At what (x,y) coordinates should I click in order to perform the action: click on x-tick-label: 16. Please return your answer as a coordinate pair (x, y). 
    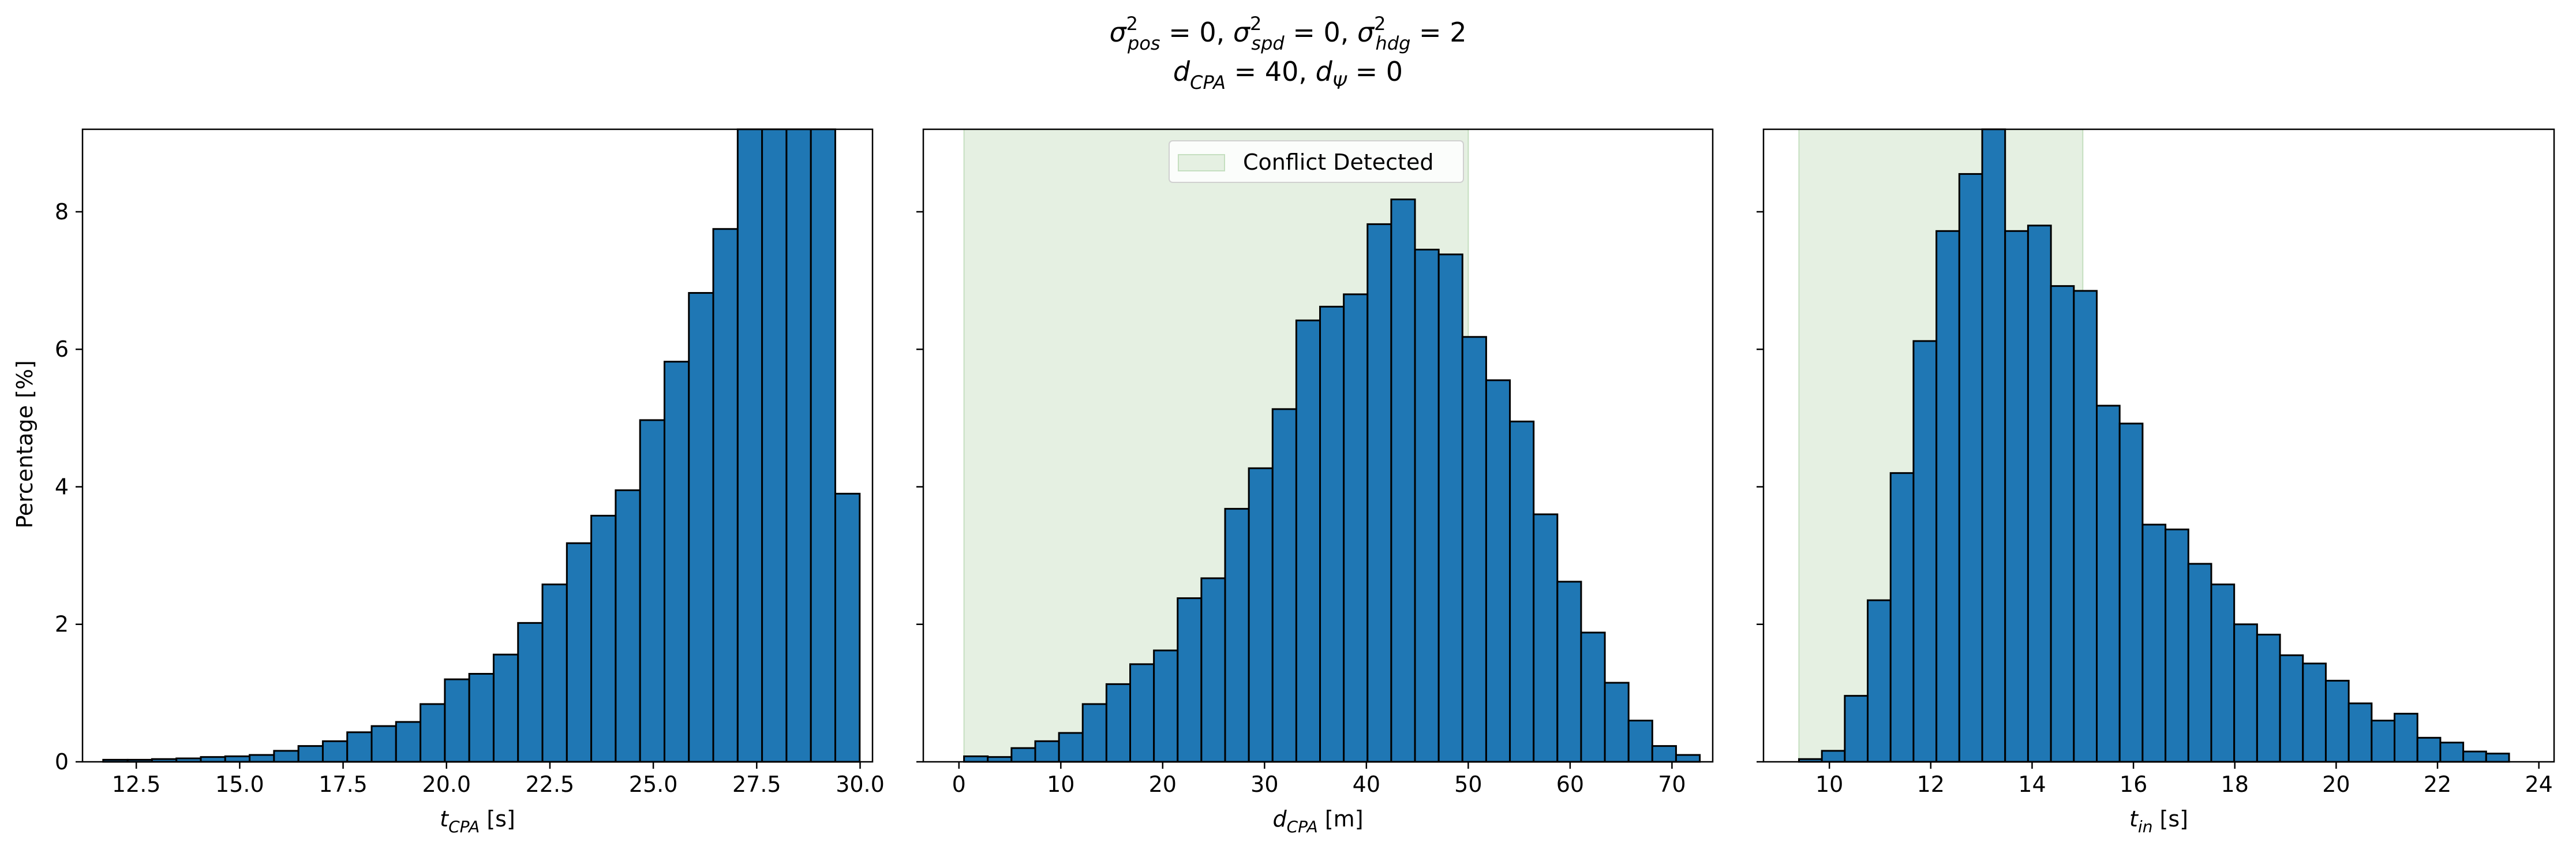
    Looking at the image, I should click on (2133, 784).